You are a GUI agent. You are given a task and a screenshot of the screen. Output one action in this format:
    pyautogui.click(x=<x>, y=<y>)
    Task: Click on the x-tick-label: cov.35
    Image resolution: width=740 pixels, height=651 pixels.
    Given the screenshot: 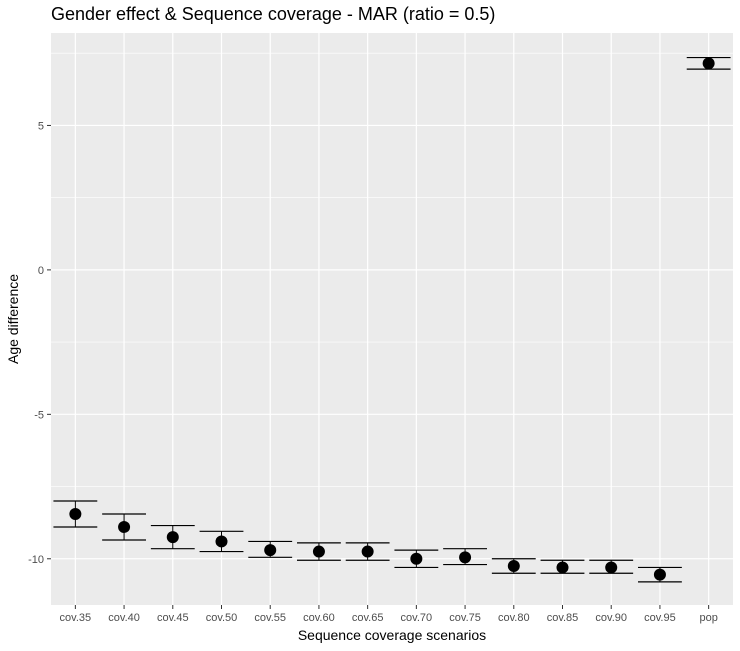 What is the action you would take?
    pyautogui.click(x=76, y=618)
    